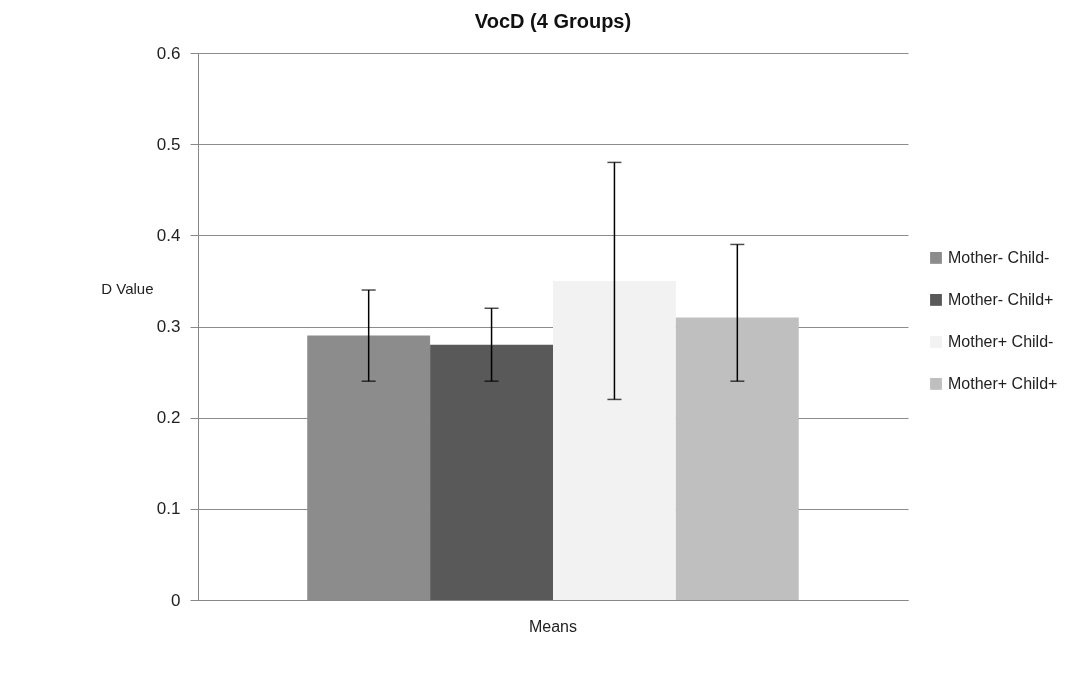 Image resolution: width=1079 pixels, height=683 pixels. Describe the element at coordinates (553, 626) in the screenshot. I see `x-tick-label: Means` at that location.